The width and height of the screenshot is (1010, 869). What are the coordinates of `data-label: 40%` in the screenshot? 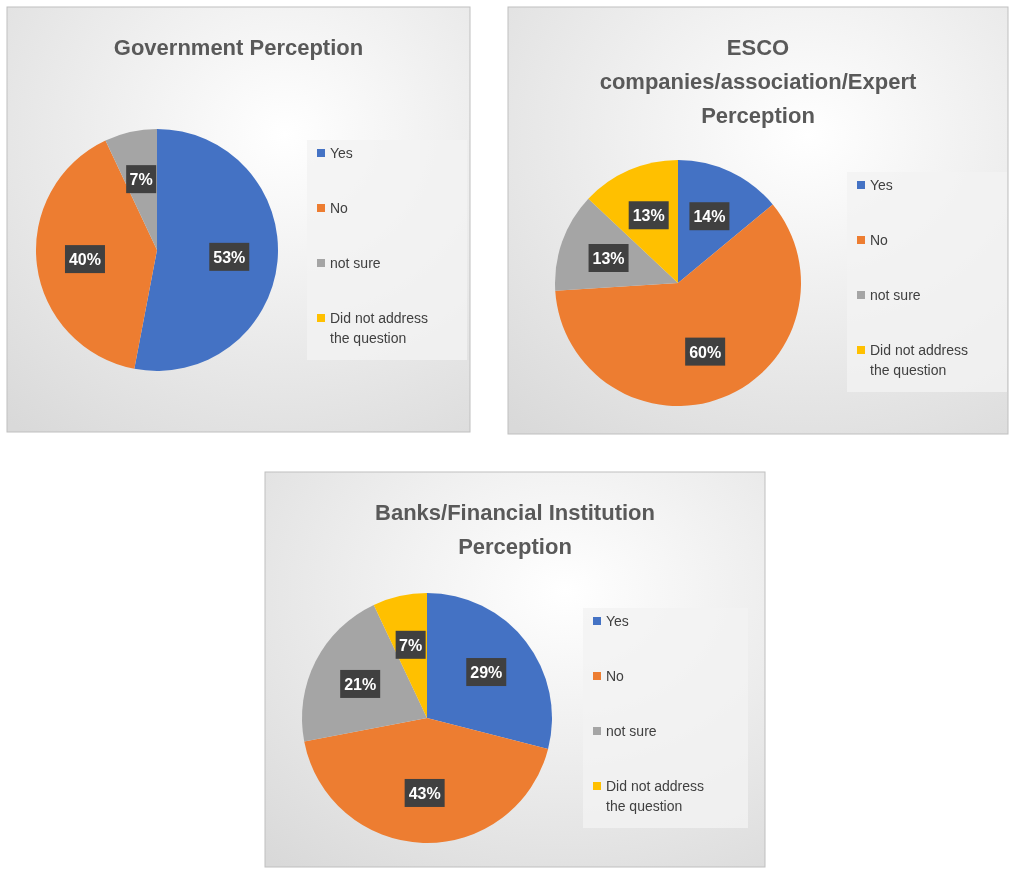 It's located at (84, 260).